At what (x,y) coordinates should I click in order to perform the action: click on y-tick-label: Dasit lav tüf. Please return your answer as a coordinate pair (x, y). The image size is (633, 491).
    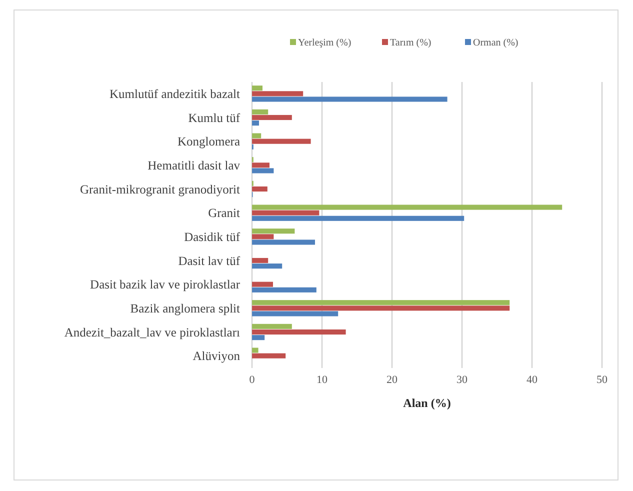
    Looking at the image, I should click on (209, 261).